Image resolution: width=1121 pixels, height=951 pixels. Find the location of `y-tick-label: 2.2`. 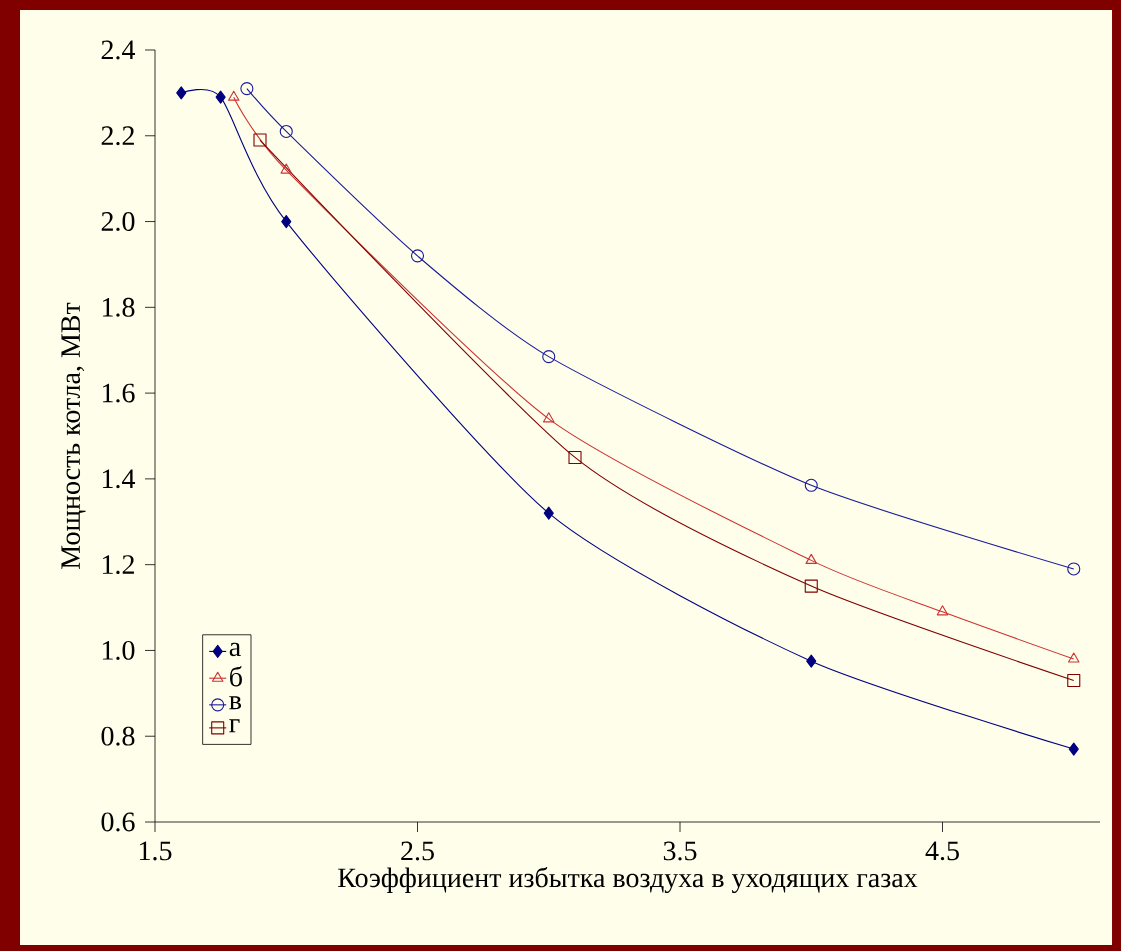

y-tick-label: 2.2 is located at coordinates (117, 136).